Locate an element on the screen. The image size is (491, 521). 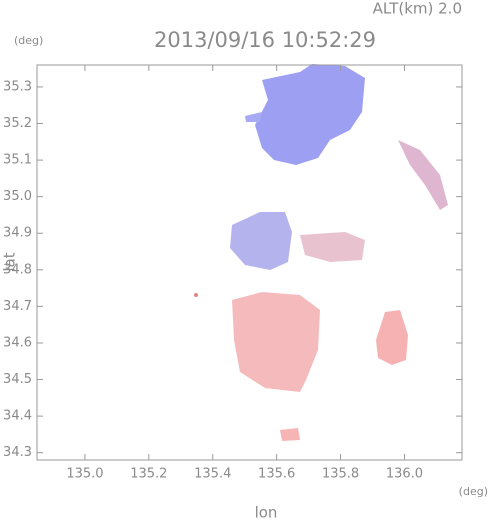
y-tick-label: 34.8 is located at coordinates (17, 269).